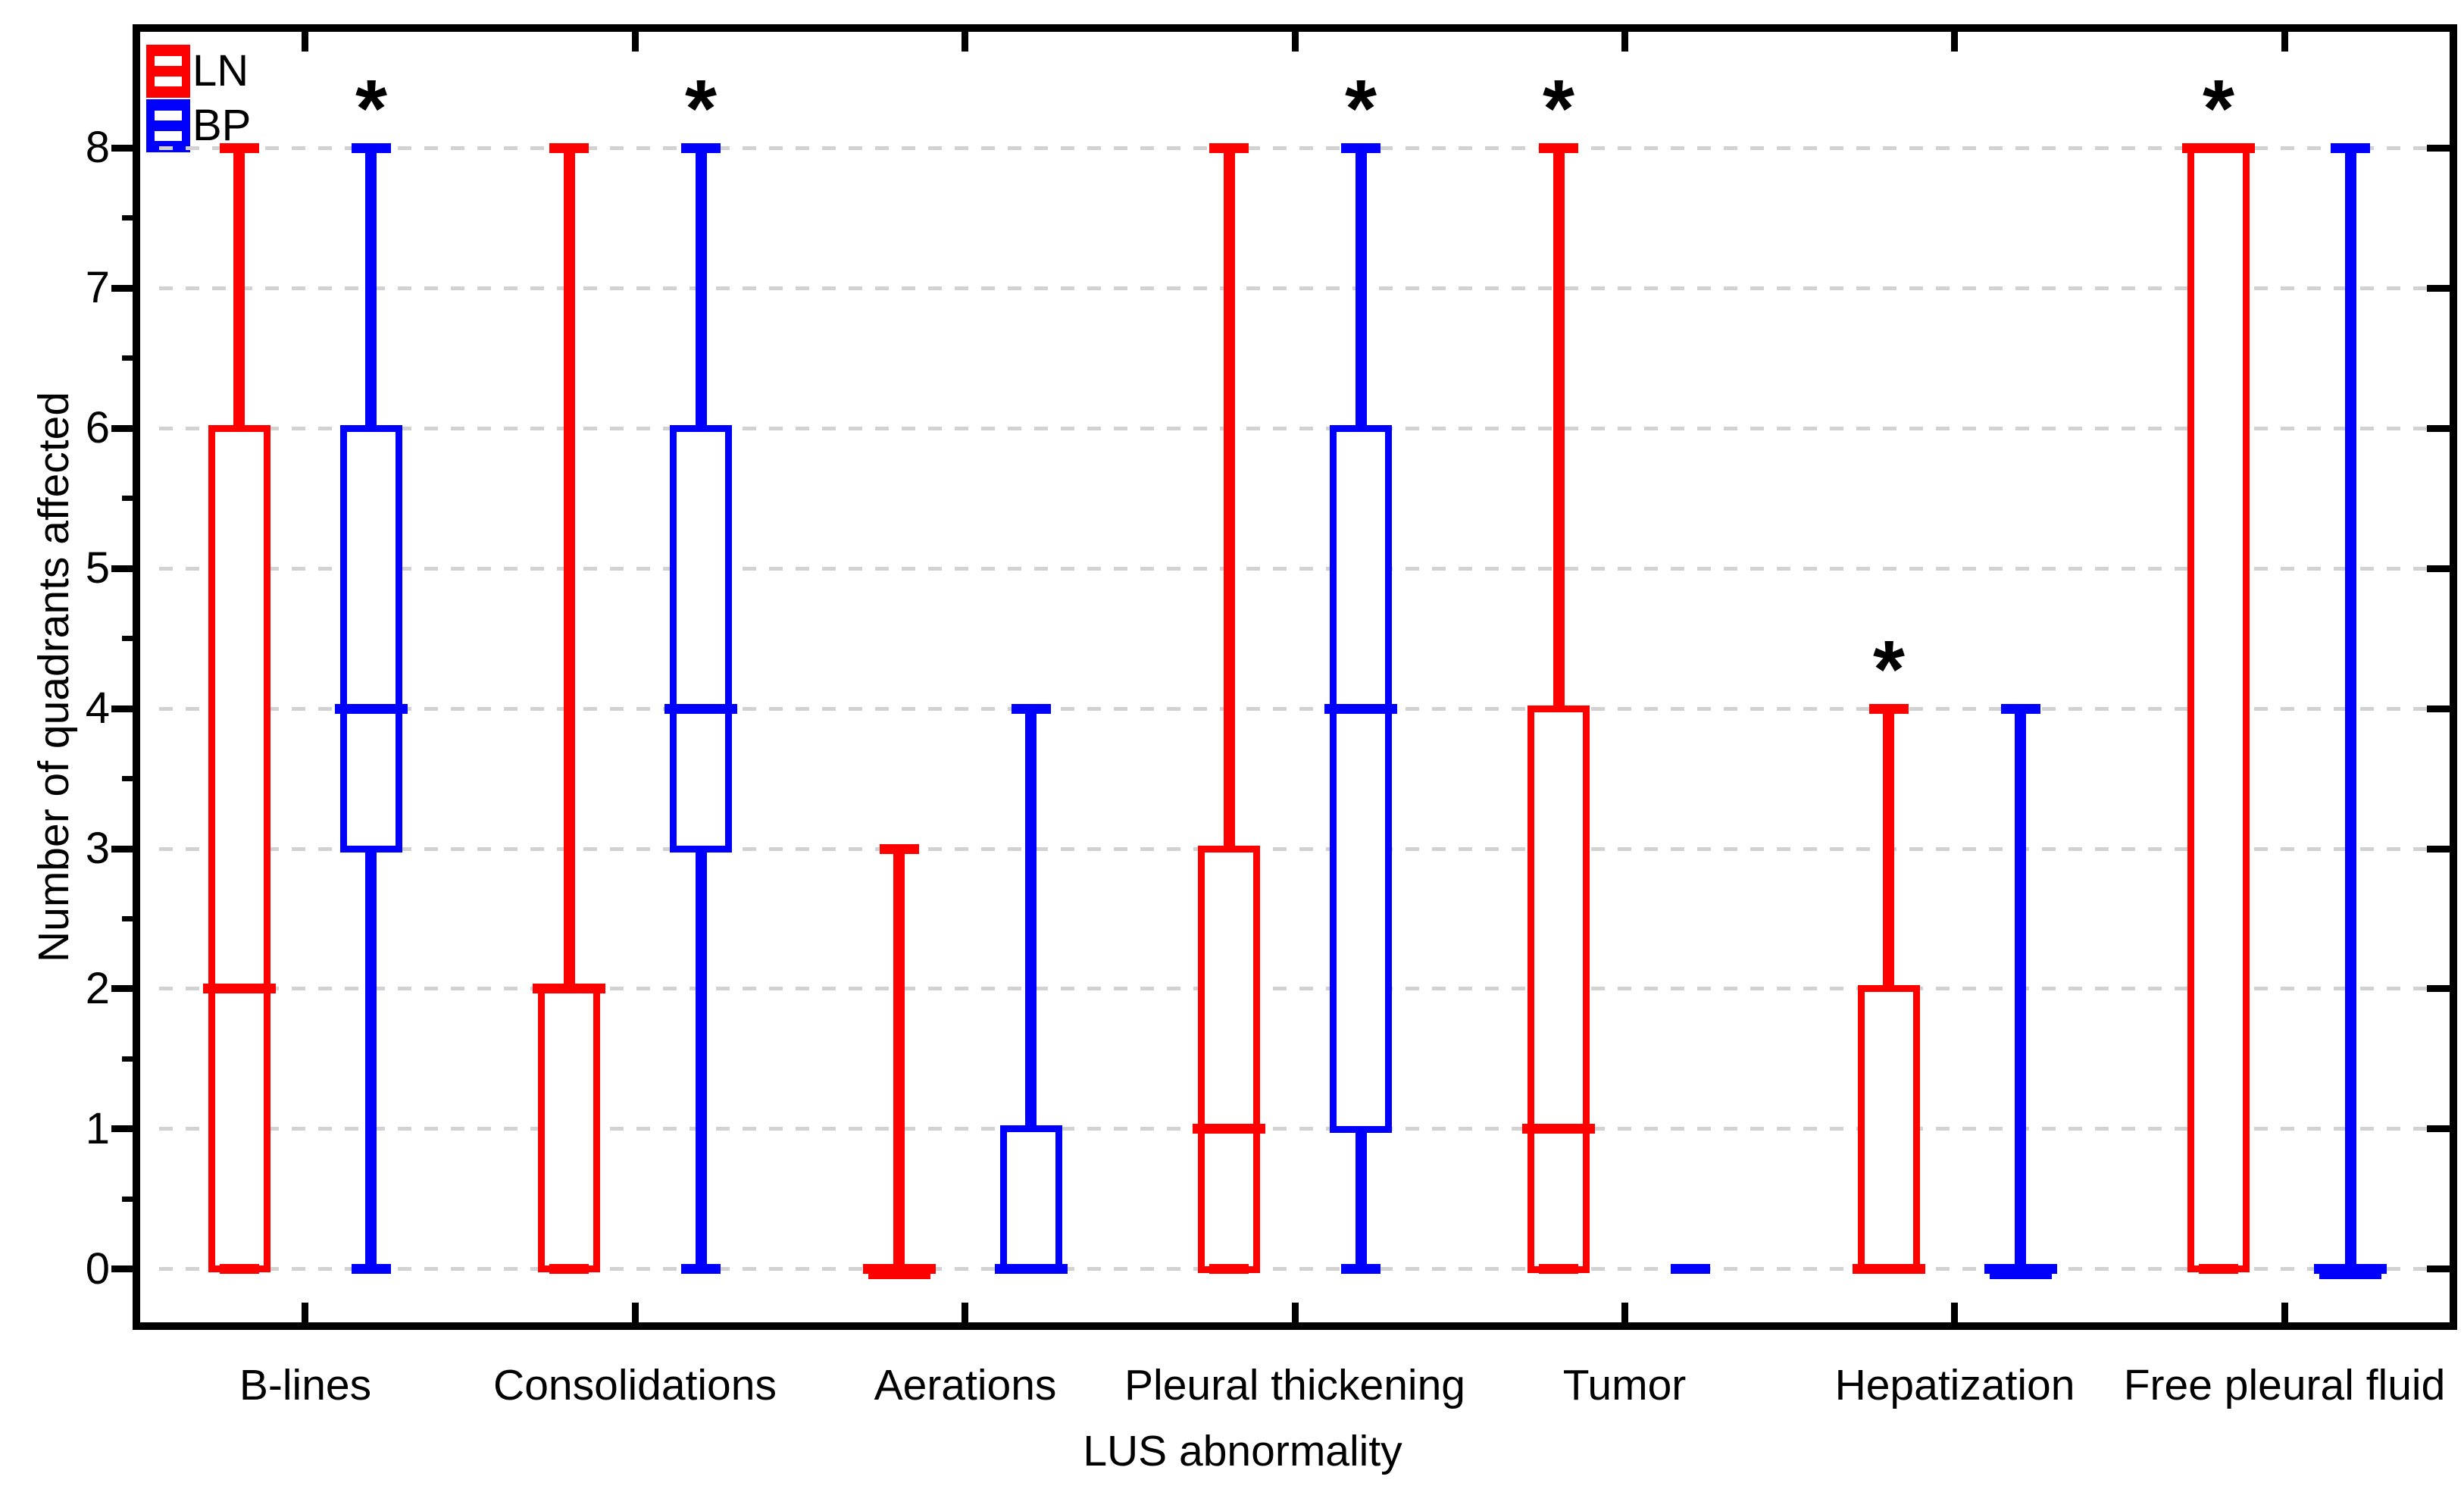 This screenshot has width=2464, height=1486. Describe the element at coordinates (97, 989) in the screenshot. I see `y-tick-label-2: 2` at that location.